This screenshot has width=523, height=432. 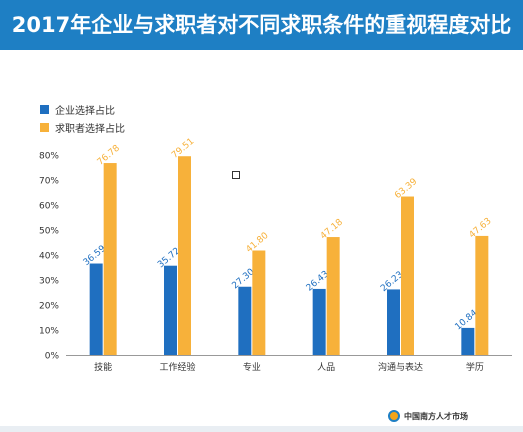 What do you see at coordinates (90, 129) in the screenshot?
I see `legend-label-seeker: 求职者选择占比` at bounding box center [90, 129].